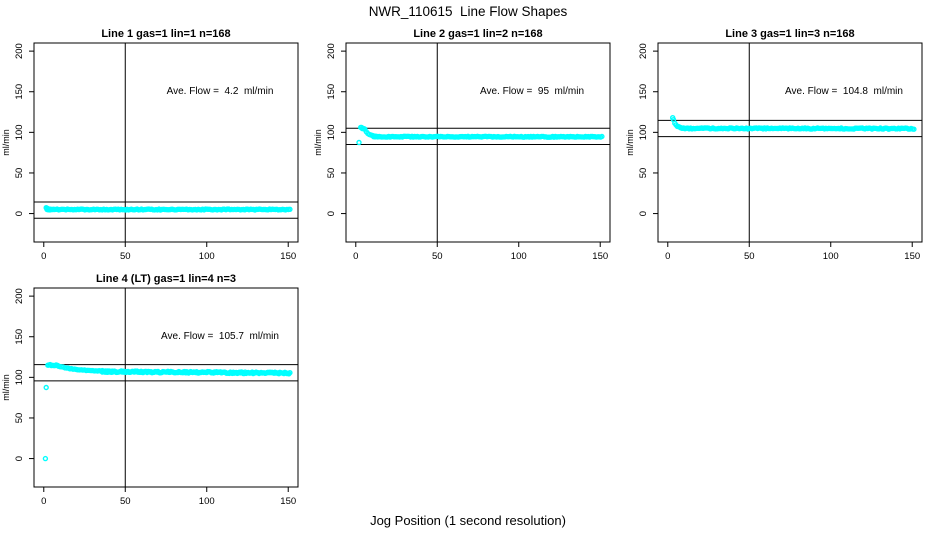 The width and height of the screenshot is (936, 540). I want to click on subplot-line4-canvas: 0 50 100 150 0 50 100 150 200 ml/min, so click(150, 397).